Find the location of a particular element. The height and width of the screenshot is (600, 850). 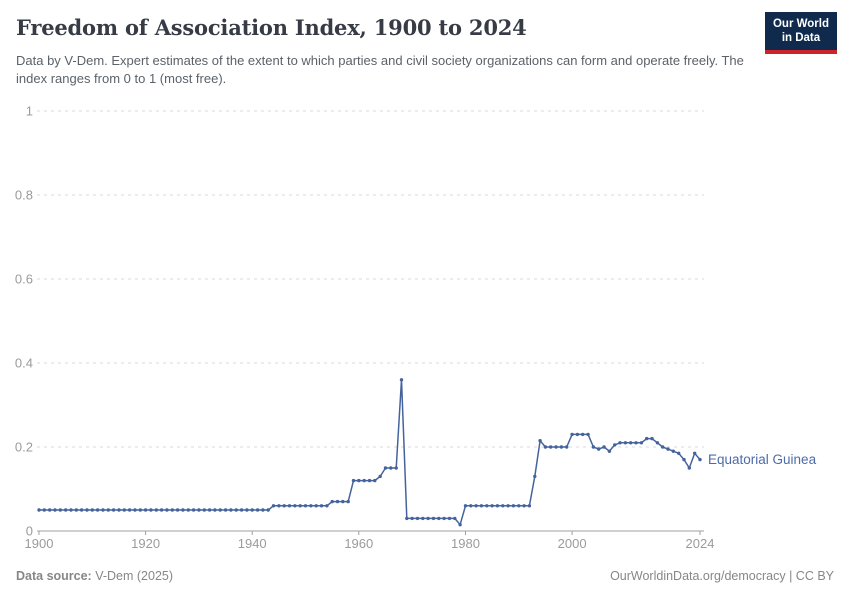

x-axis-tick-label: 1940 is located at coordinates (252, 543).